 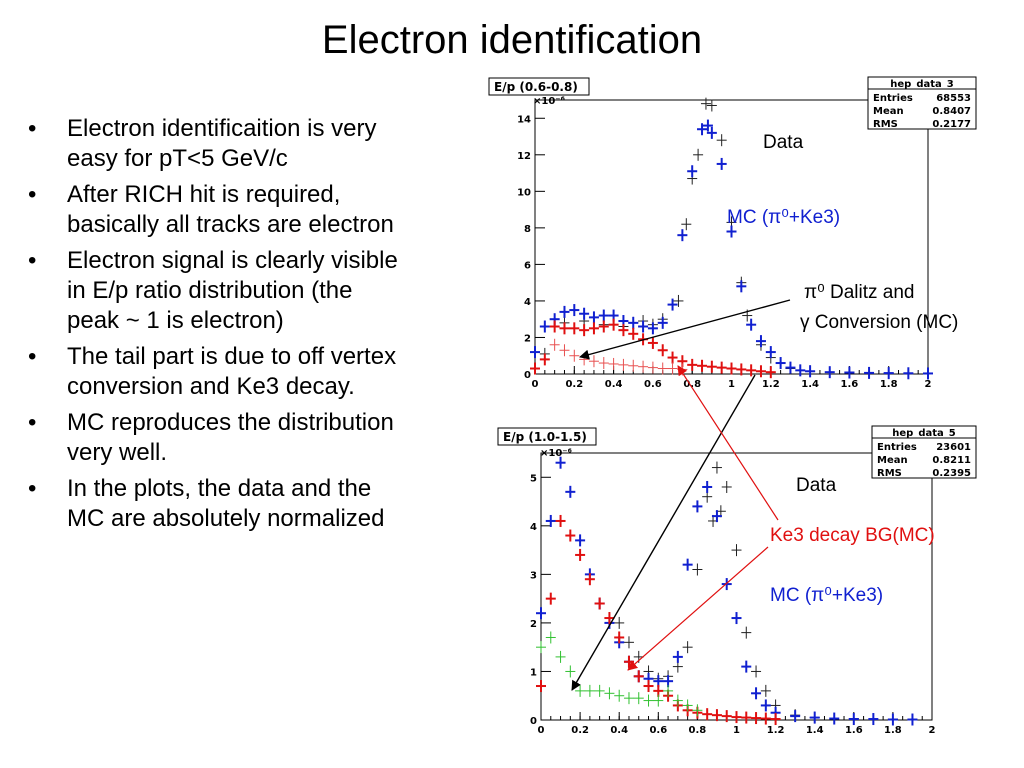 What do you see at coordinates (533, 575) in the screenshot?
I see `y-tick-label: 3` at bounding box center [533, 575].